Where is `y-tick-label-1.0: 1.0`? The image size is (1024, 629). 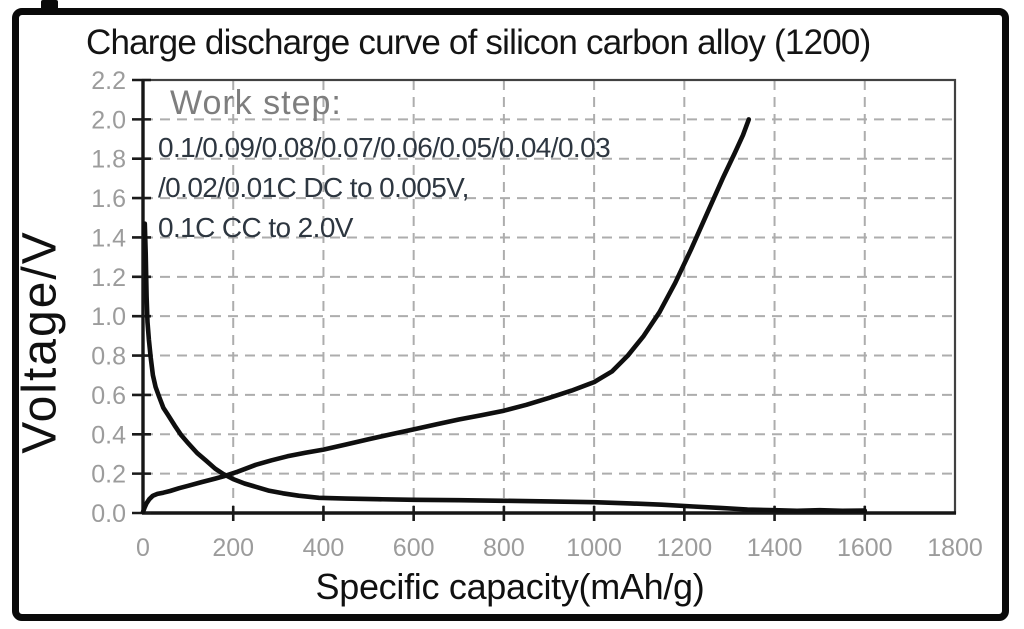 y-tick-label-1.0: 1.0 is located at coordinates (108, 317).